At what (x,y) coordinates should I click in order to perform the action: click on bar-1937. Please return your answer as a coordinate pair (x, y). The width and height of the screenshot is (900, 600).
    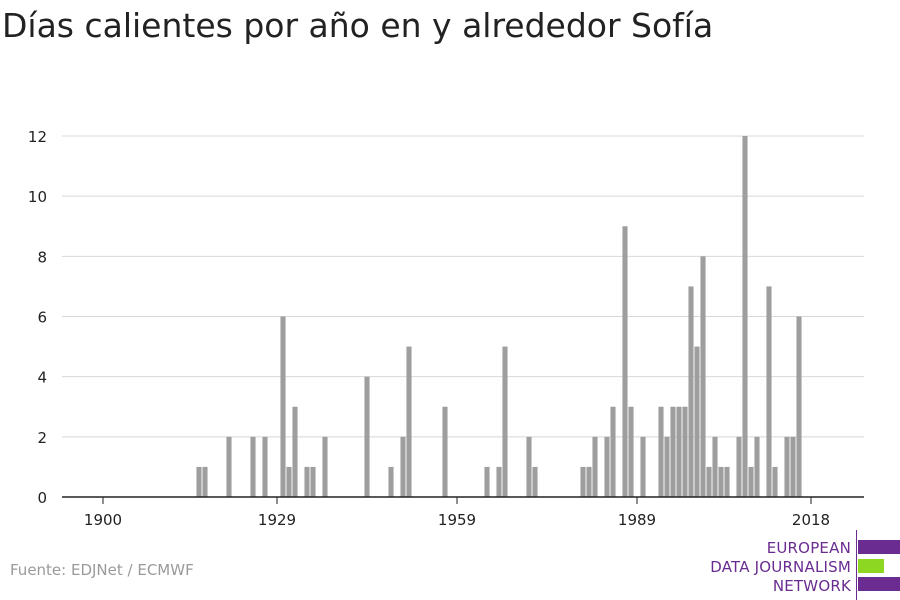
    Looking at the image, I should click on (325, 466).